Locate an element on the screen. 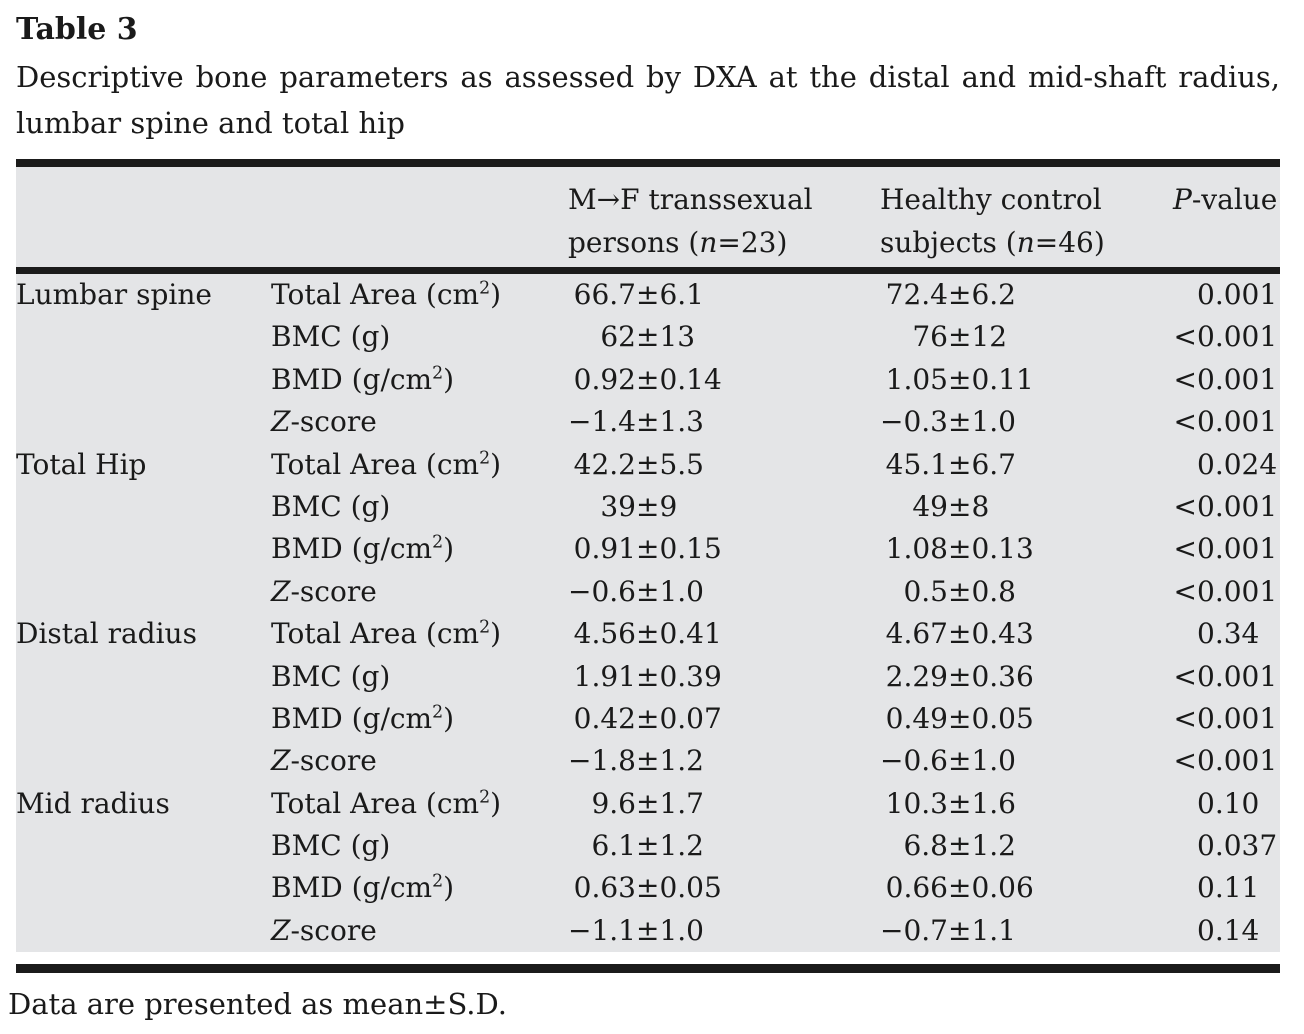 This screenshot has height=1034, width=1304. cell-control-value: 0.66±0.06 is located at coordinates (959, 888).